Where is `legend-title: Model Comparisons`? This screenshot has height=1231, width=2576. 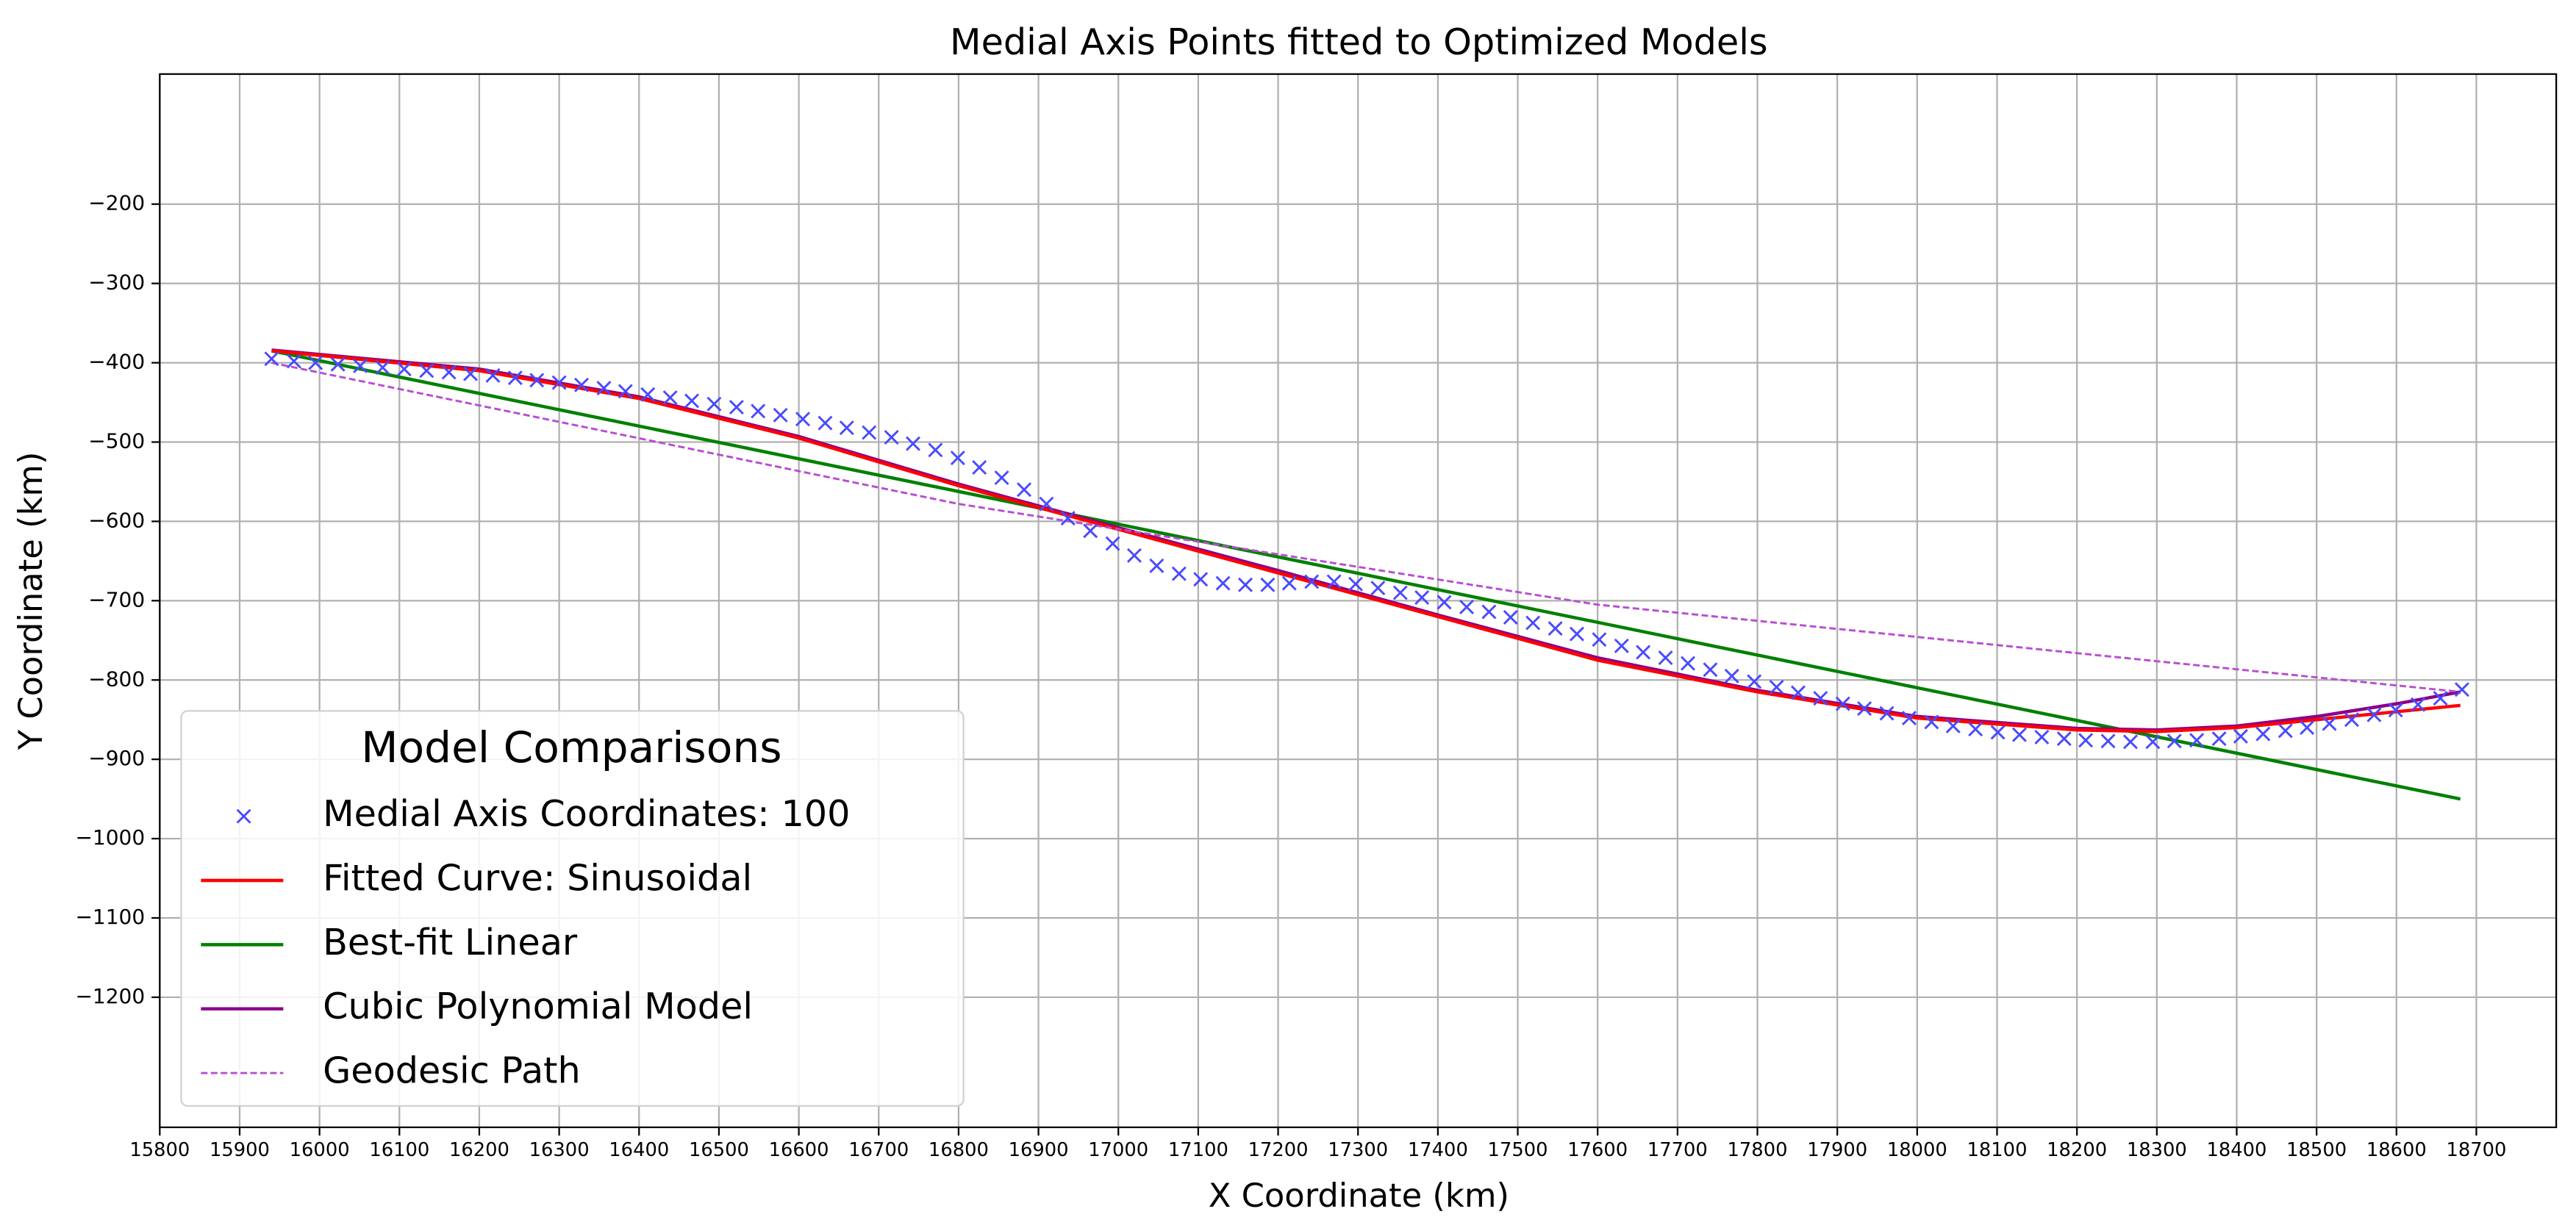 legend-title: Model Comparisons is located at coordinates (571, 747).